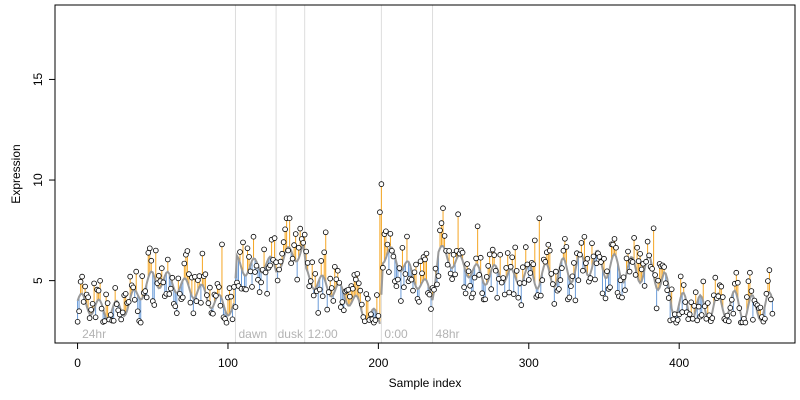  Describe the element at coordinates (396, 334) in the screenshot. I see `phase-annotation: 0:00` at that location.